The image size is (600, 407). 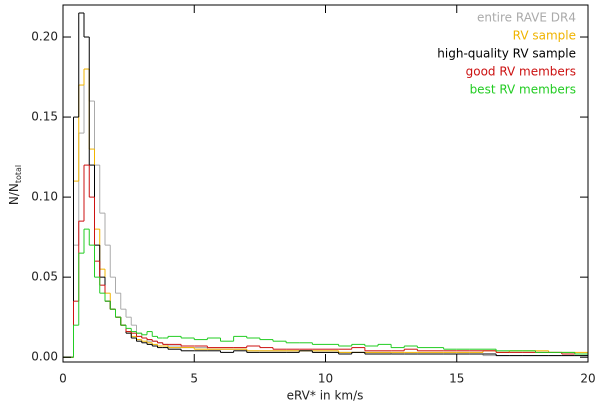 What do you see at coordinates (523, 90) in the screenshot?
I see `legend-entry: best RV members` at bounding box center [523, 90].